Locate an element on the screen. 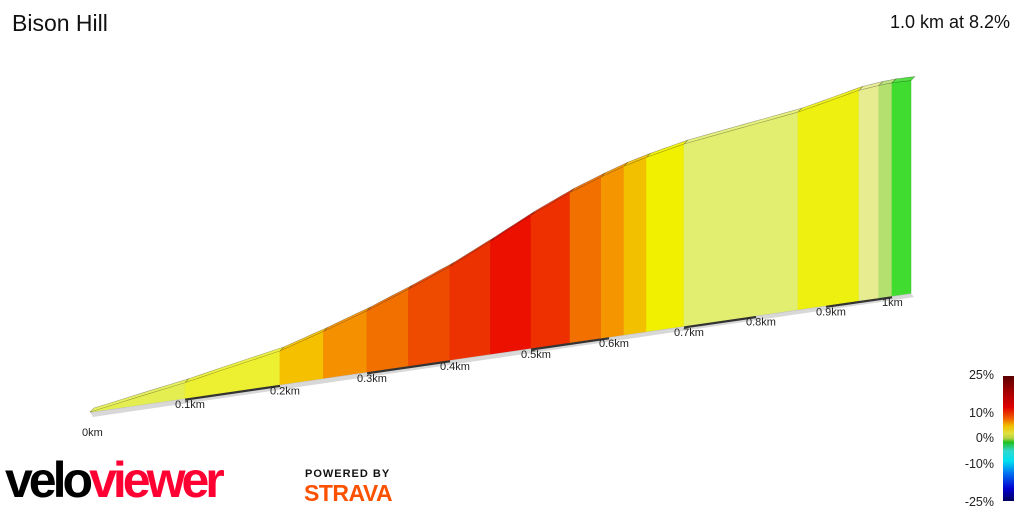 The height and width of the screenshot is (512, 1024). distance-tick-label: 0.8km is located at coordinates (761, 323).